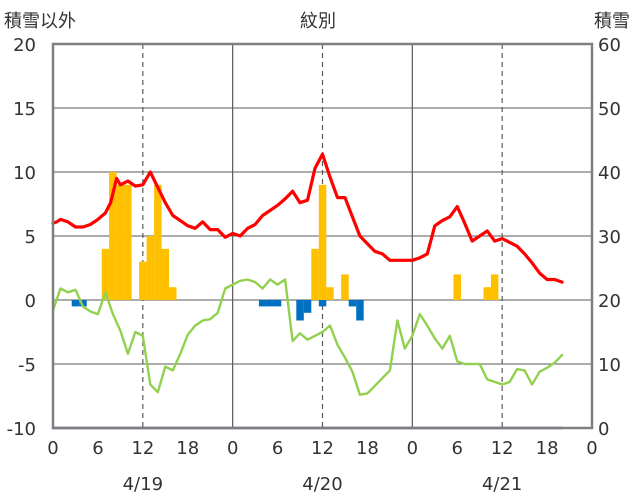 Image resolution: width=636 pixels, height=501 pixels. I want to click on right-ytick-label: 10, so click(609, 365).